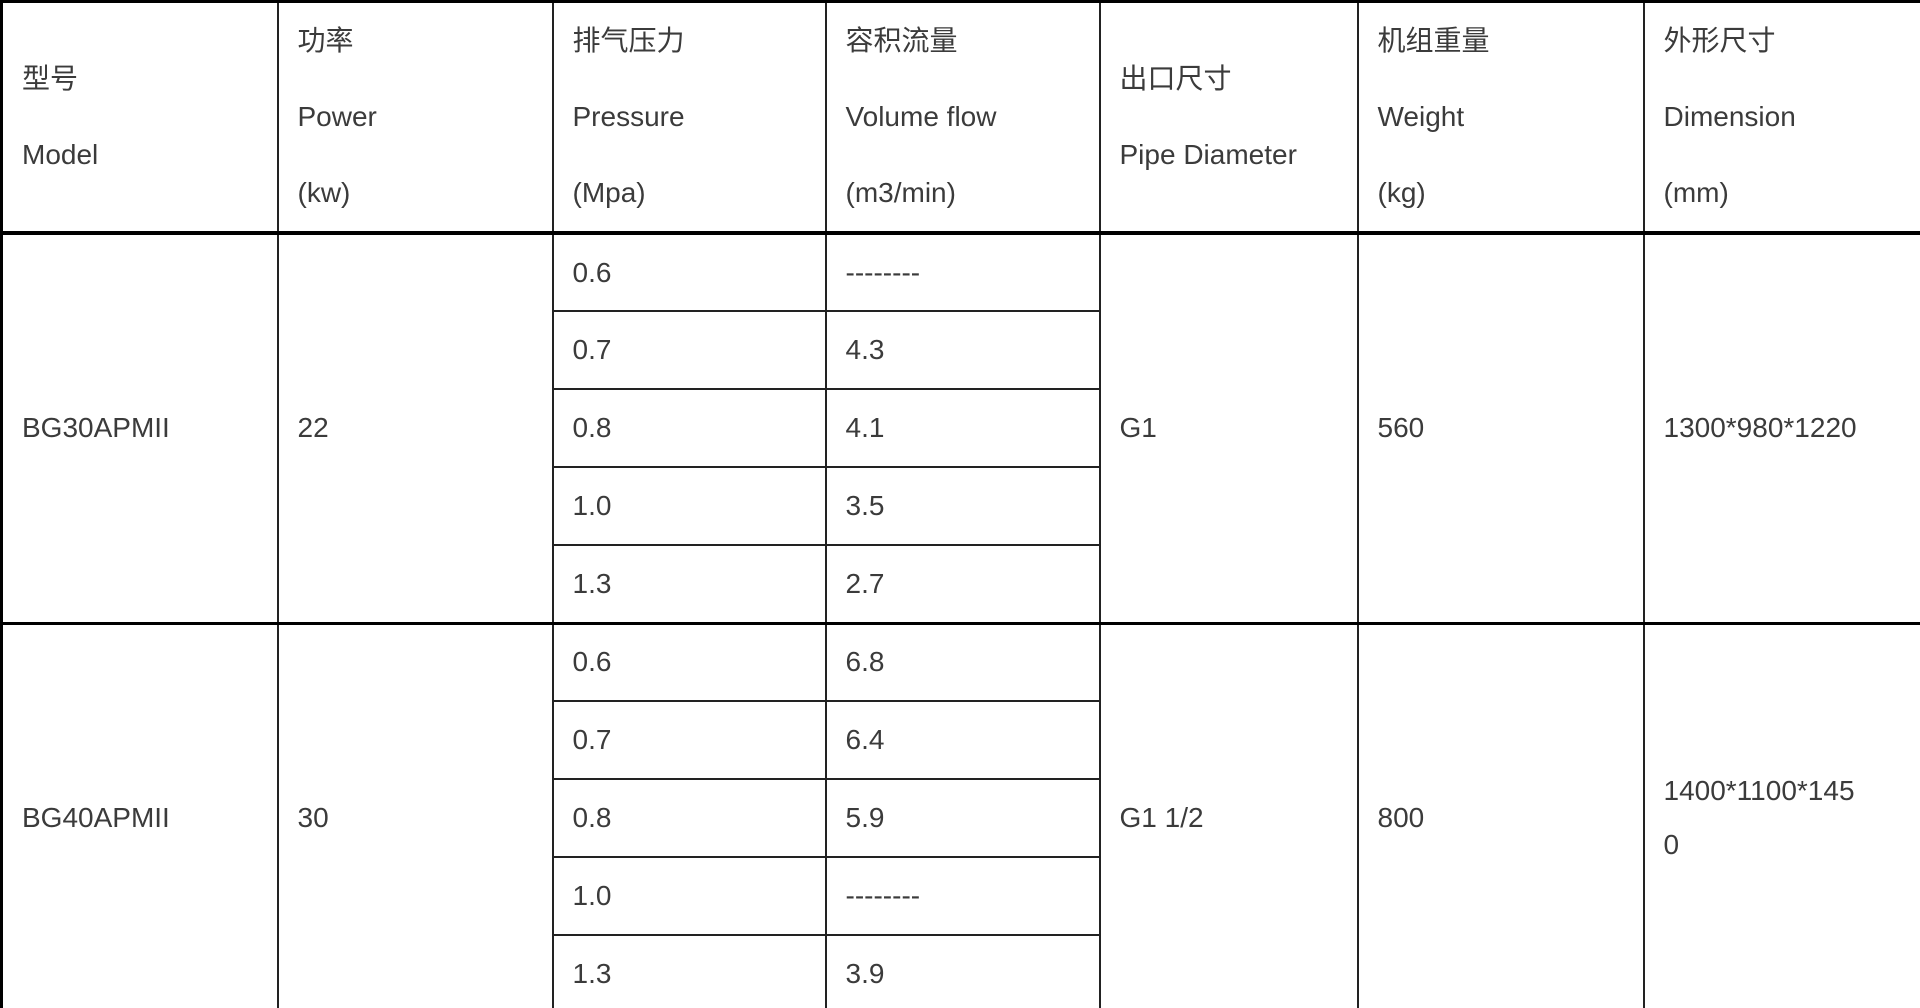 The height and width of the screenshot is (1008, 1920). I want to click on table-row: 1.3 3.9, so click(961, 971).